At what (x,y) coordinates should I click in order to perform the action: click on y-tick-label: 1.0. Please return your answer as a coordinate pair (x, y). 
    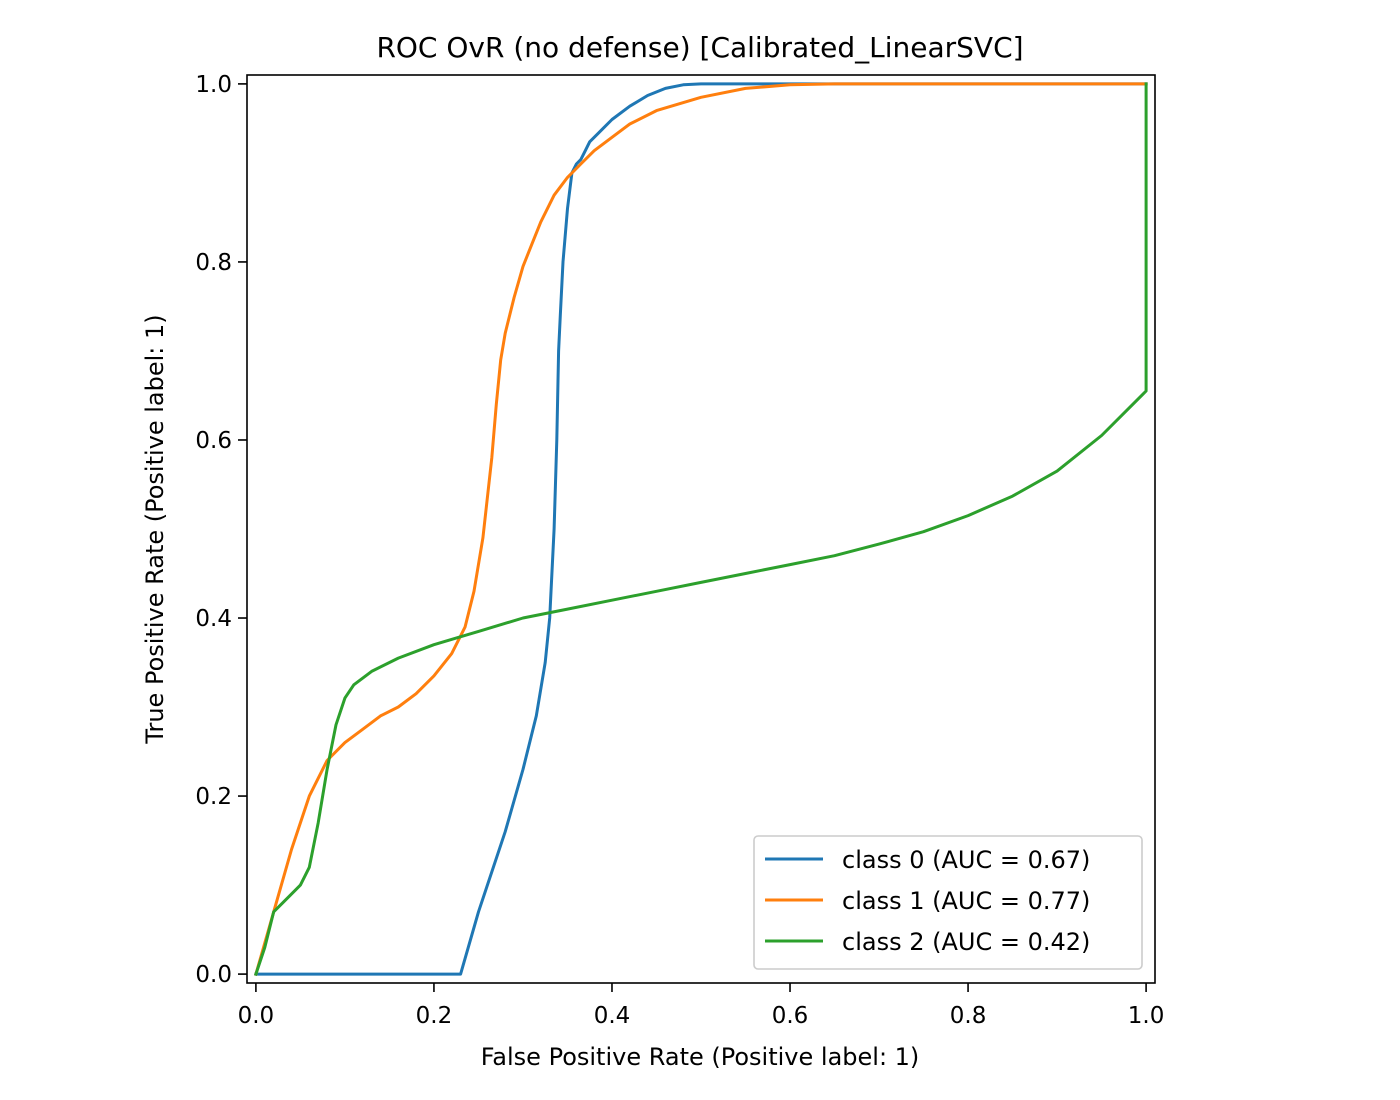
    Looking at the image, I should click on (213, 85).